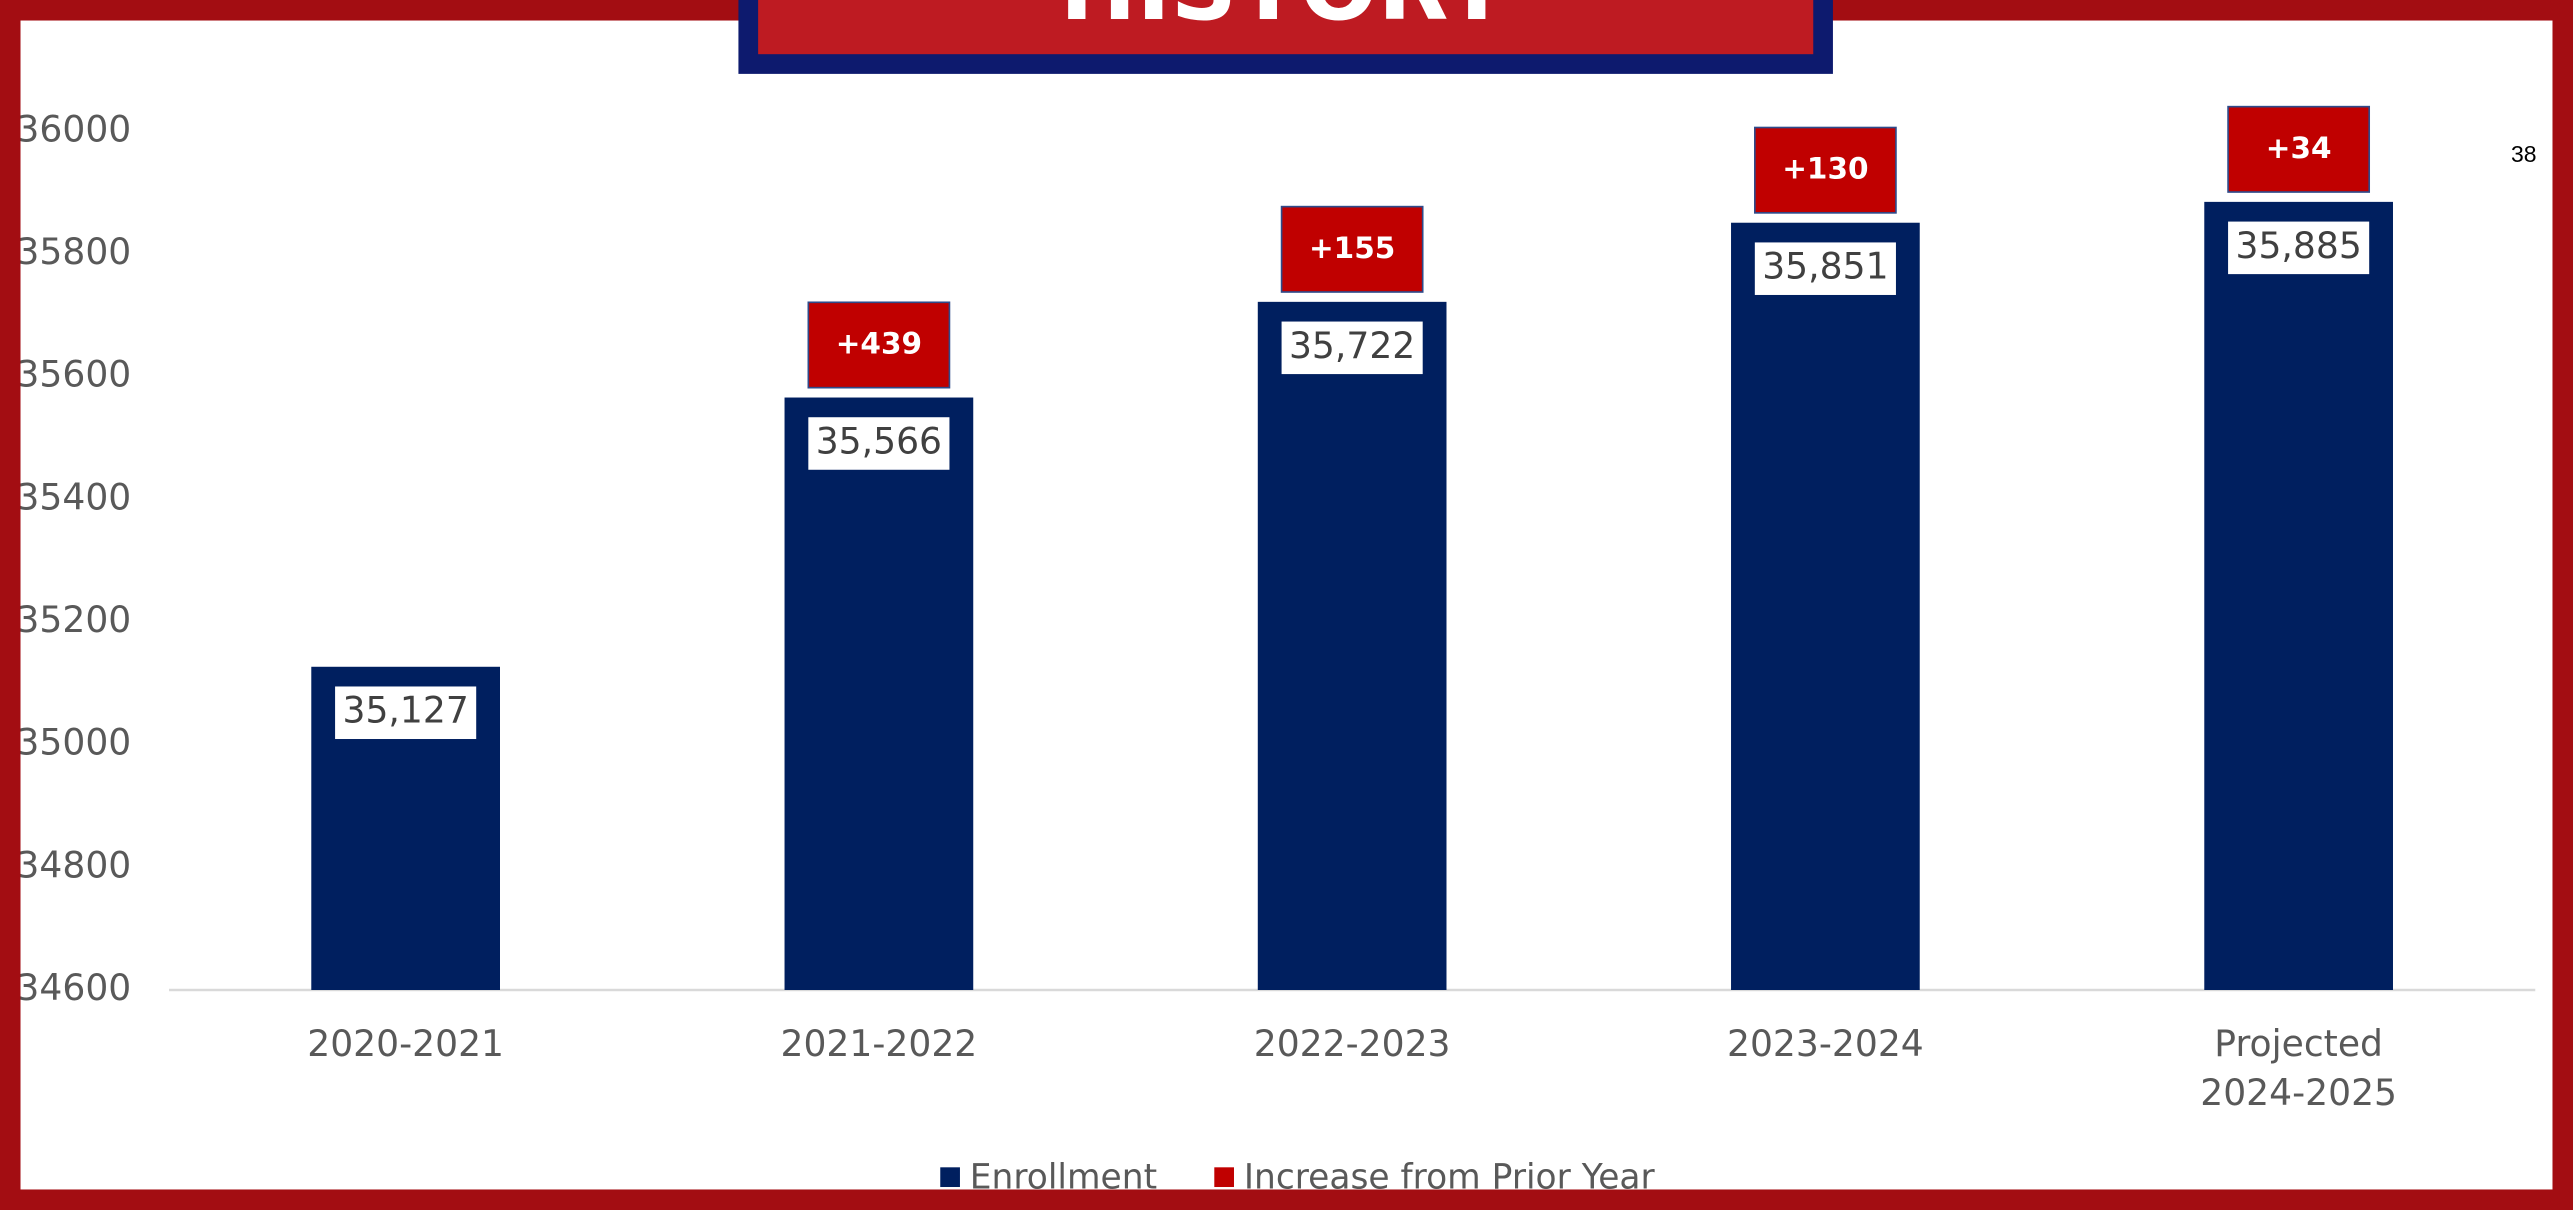  I want to click on increase-label: +155, so click(1352, 248).